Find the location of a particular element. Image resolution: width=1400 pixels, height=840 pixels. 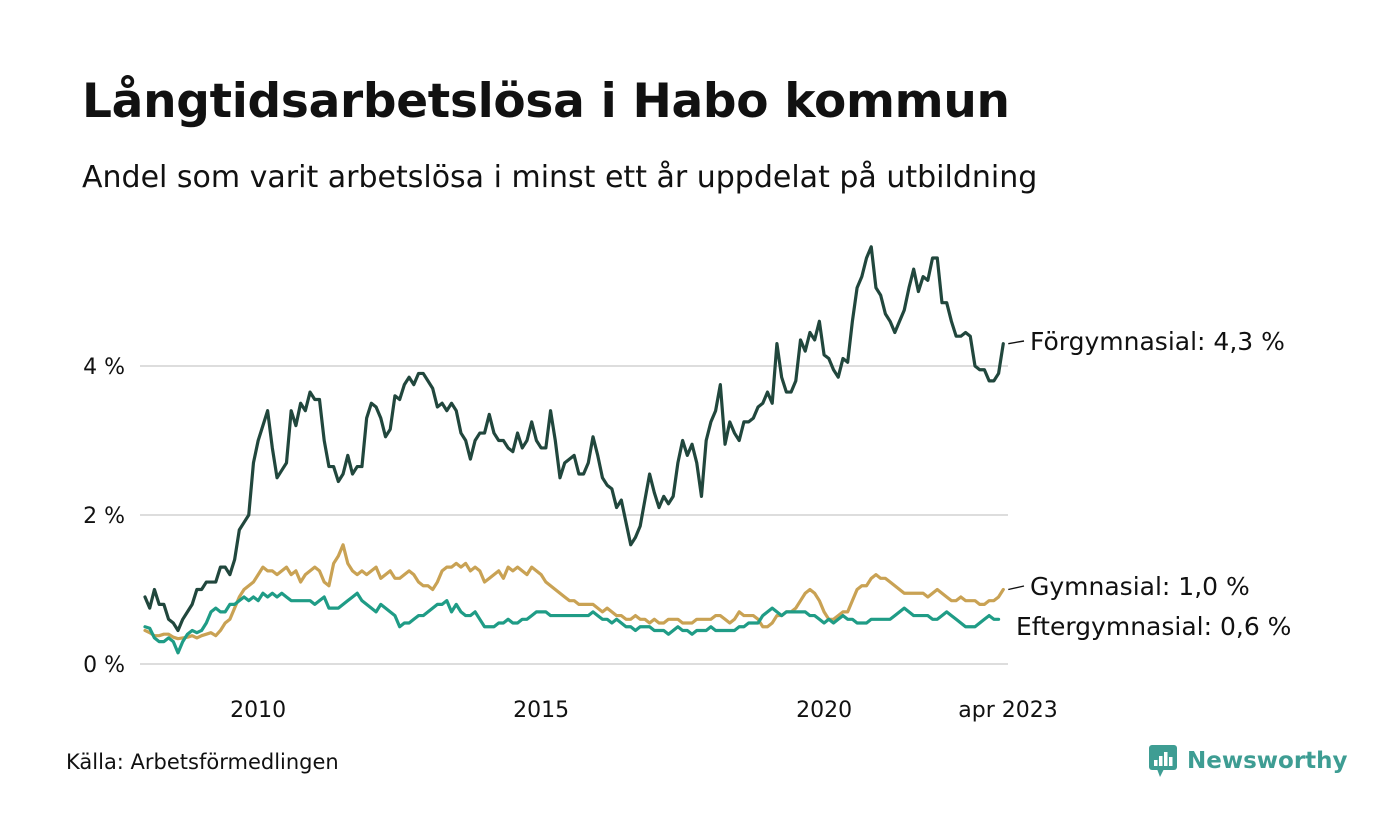

brand-logo: Newsworthy is located at coordinates (1248, 761).